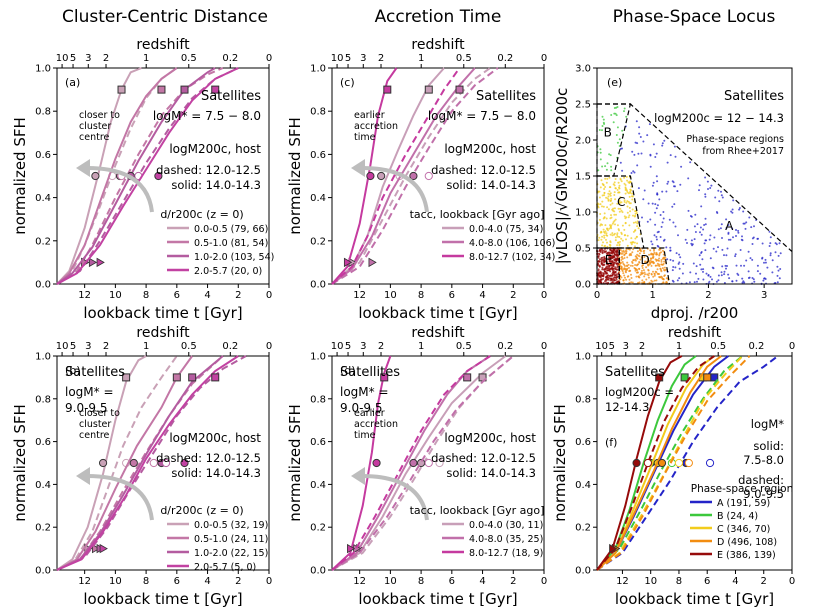  Describe the element at coordinates (655, 463) in the screenshot. I see `series-dashed-line` at that location.